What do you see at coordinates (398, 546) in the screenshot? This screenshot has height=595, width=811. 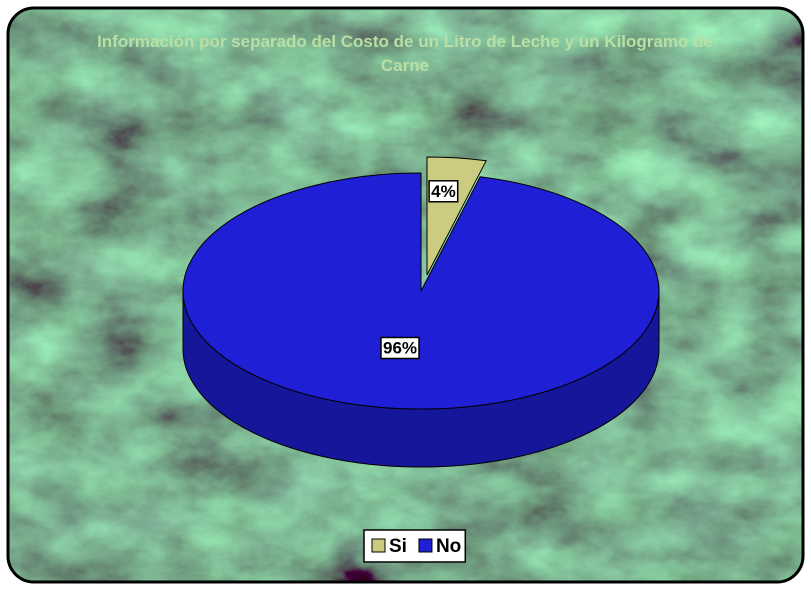 I see `legend-label: Si` at bounding box center [398, 546].